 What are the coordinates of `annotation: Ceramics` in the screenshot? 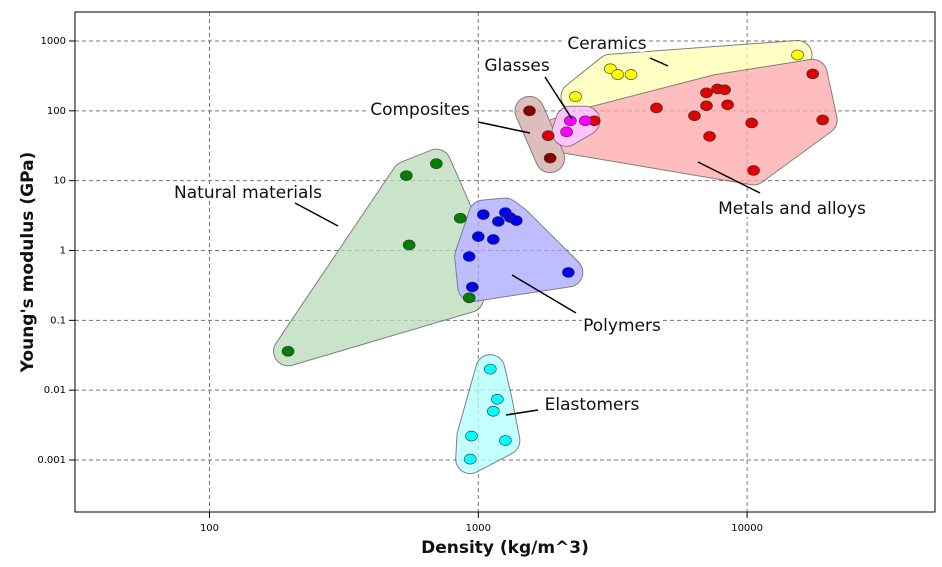 It's located at (606, 44).